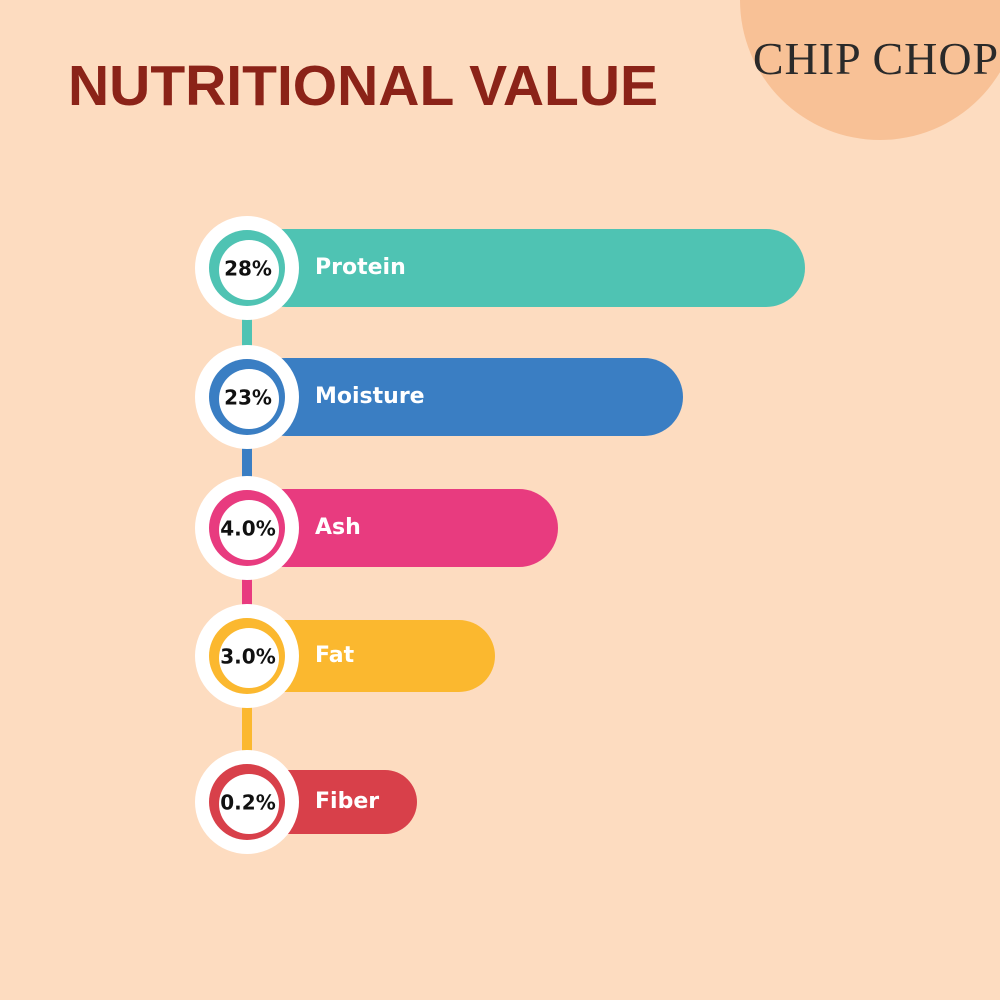  Describe the element at coordinates (370, 396) in the screenshot. I see `item-label: Moisture` at that location.